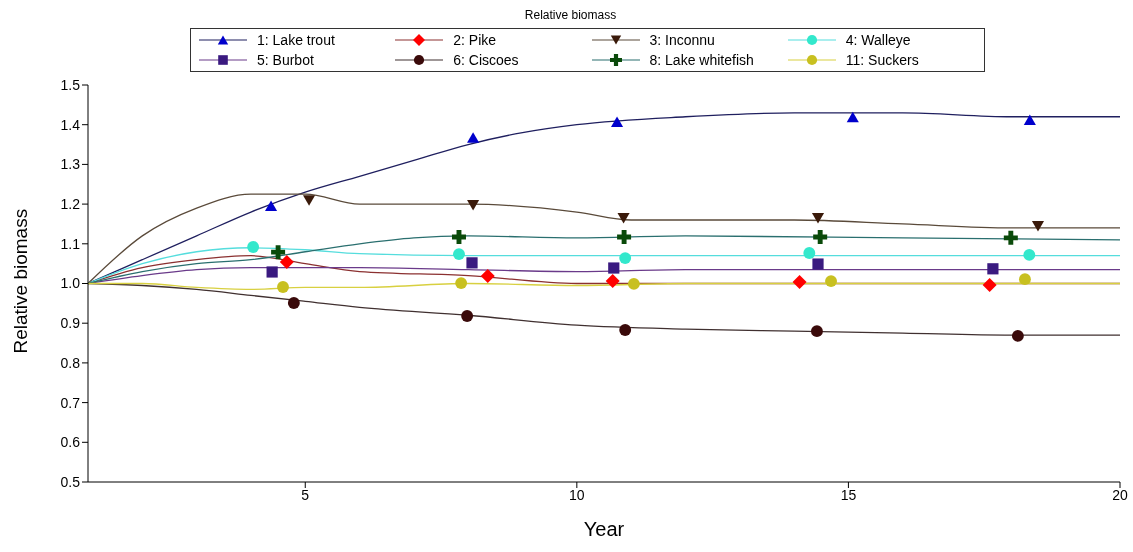  I want to click on x-tick-label: 5, so click(305, 494).